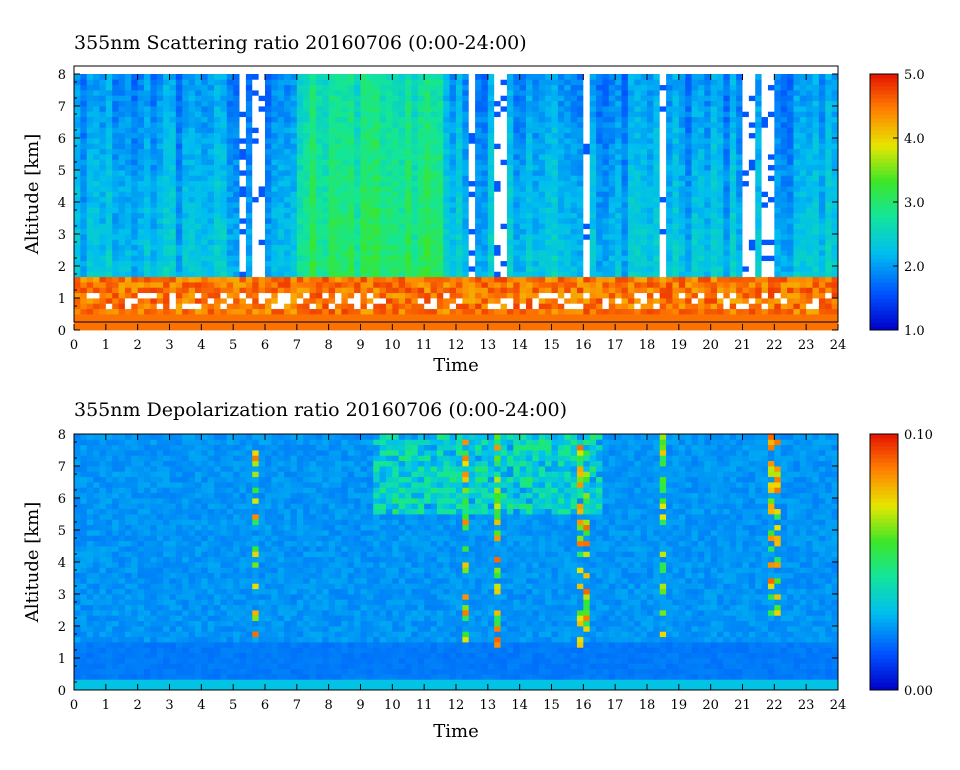 This screenshot has height=770, width=960. What do you see at coordinates (74, 705) in the screenshot?
I see `x-tick-label: 0` at bounding box center [74, 705].